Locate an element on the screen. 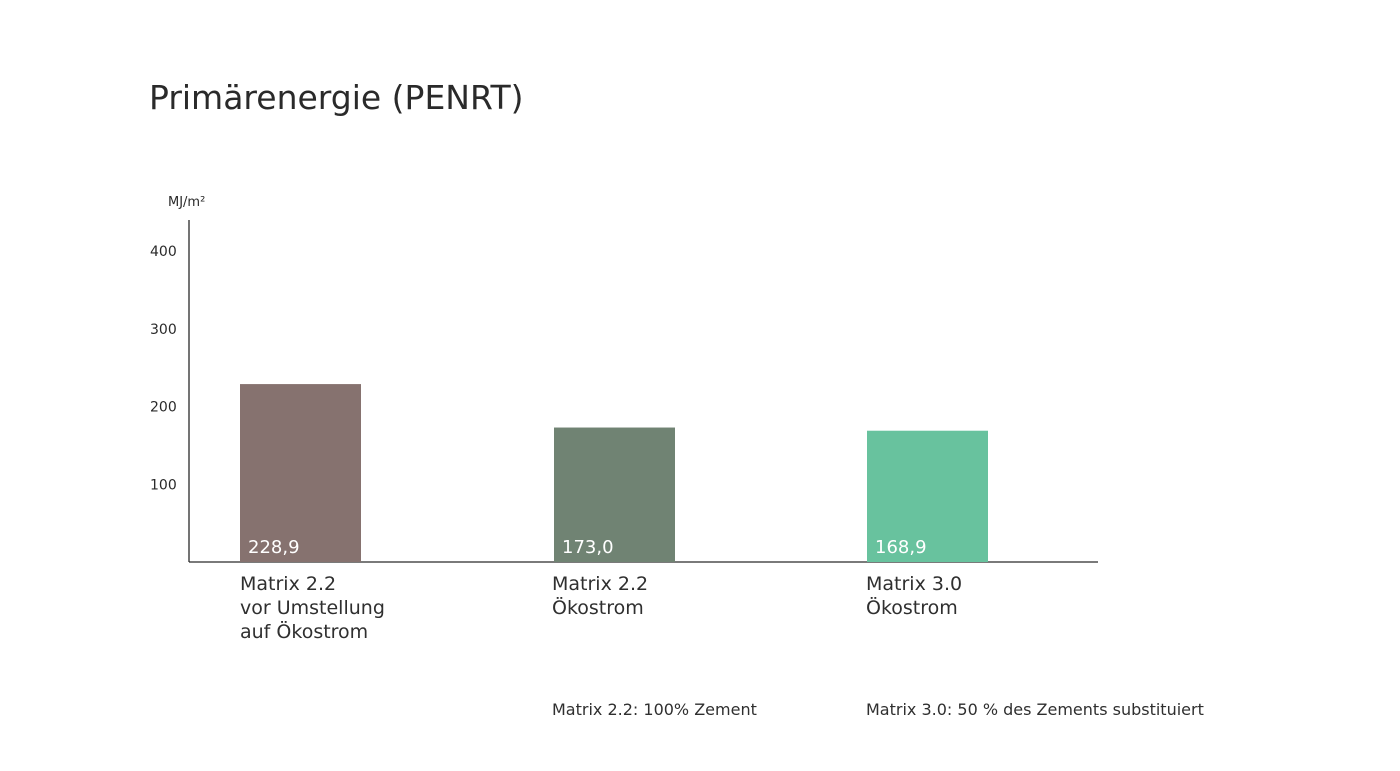 The height and width of the screenshot is (771, 1400). bar-value-label-1: 228,9 is located at coordinates (274, 547).